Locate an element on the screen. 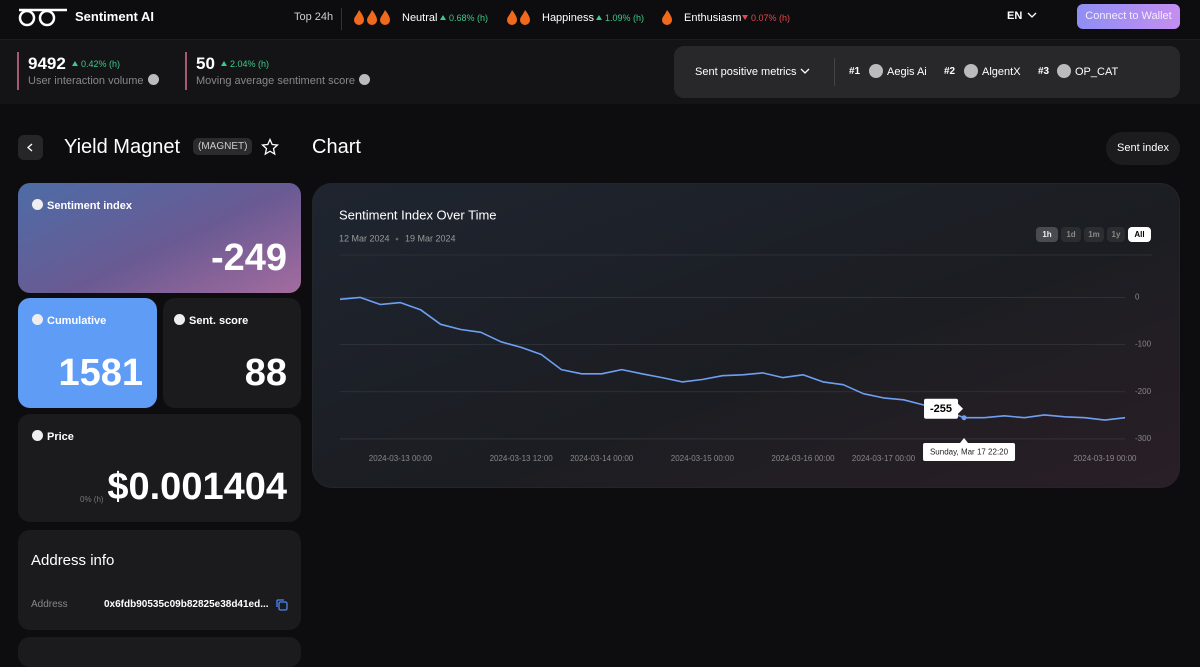  card-label: Cumulative is located at coordinates (69, 320).